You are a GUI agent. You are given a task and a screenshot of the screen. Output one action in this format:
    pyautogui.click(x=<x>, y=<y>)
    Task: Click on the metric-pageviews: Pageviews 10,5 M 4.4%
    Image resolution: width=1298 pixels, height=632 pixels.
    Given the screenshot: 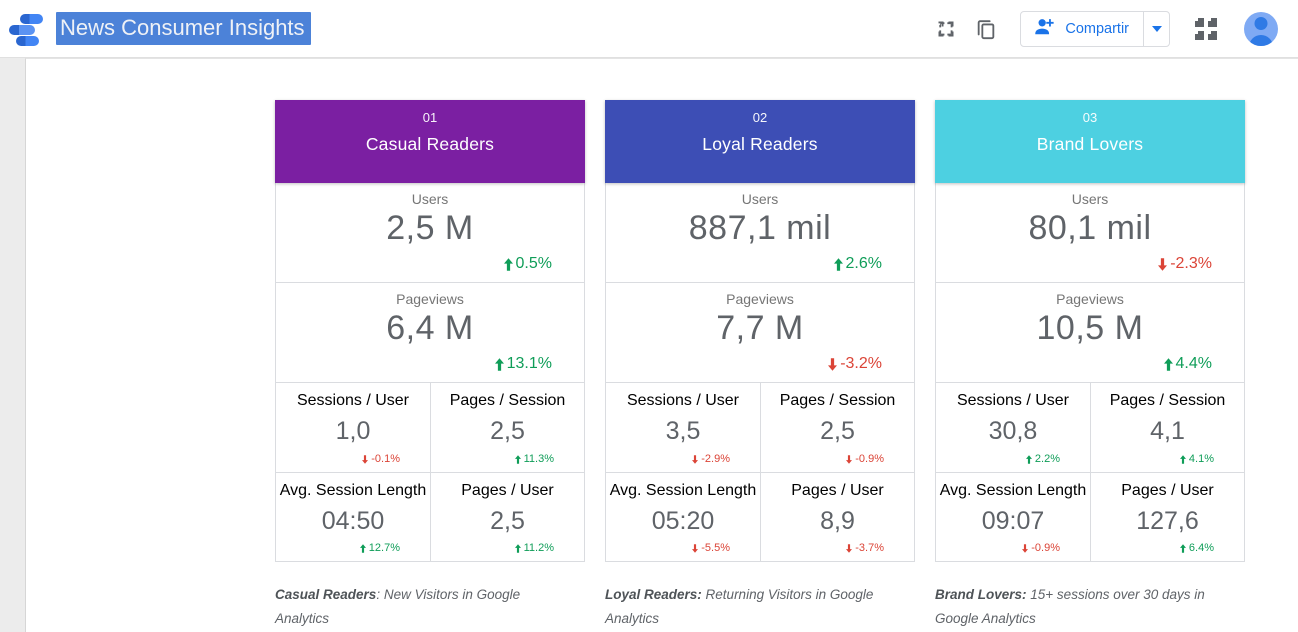 What is the action you would take?
    pyautogui.click(x=1090, y=333)
    